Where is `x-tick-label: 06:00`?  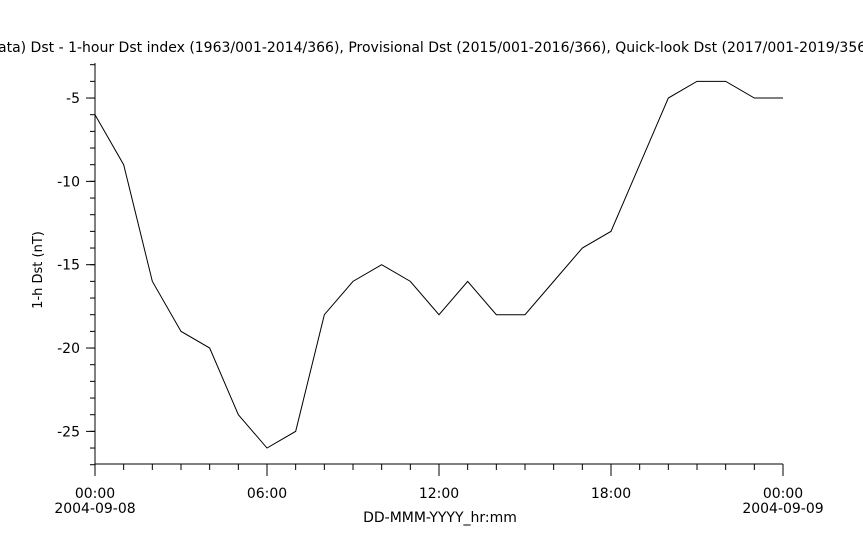
x-tick-label: 06:00 is located at coordinates (267, 494).